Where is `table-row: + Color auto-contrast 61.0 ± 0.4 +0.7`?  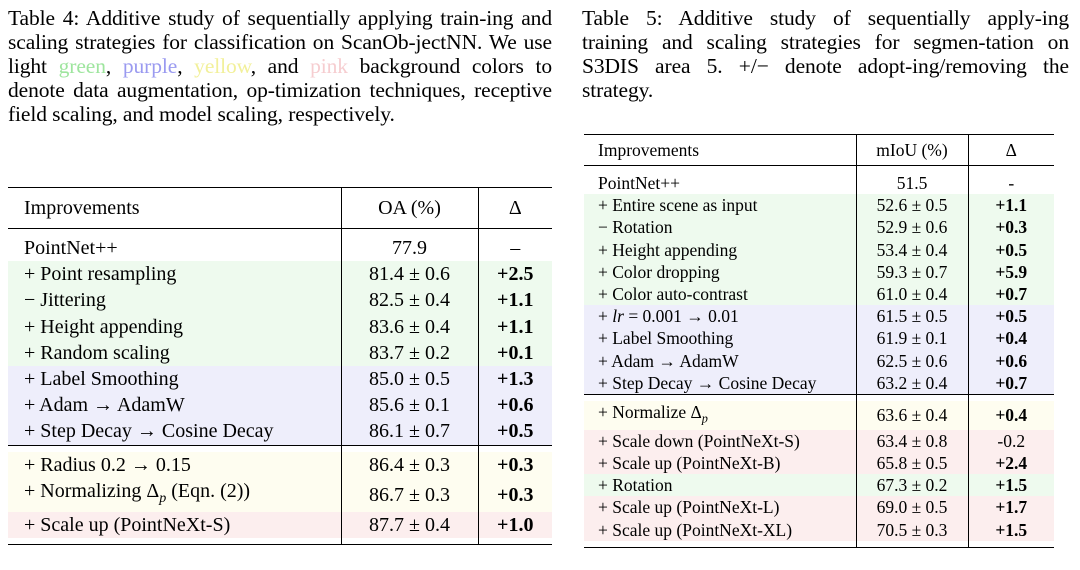
table-row: + Color auto-contrast 61.0 ± 0.4 +0.7 is located at coordinates (819, 294).